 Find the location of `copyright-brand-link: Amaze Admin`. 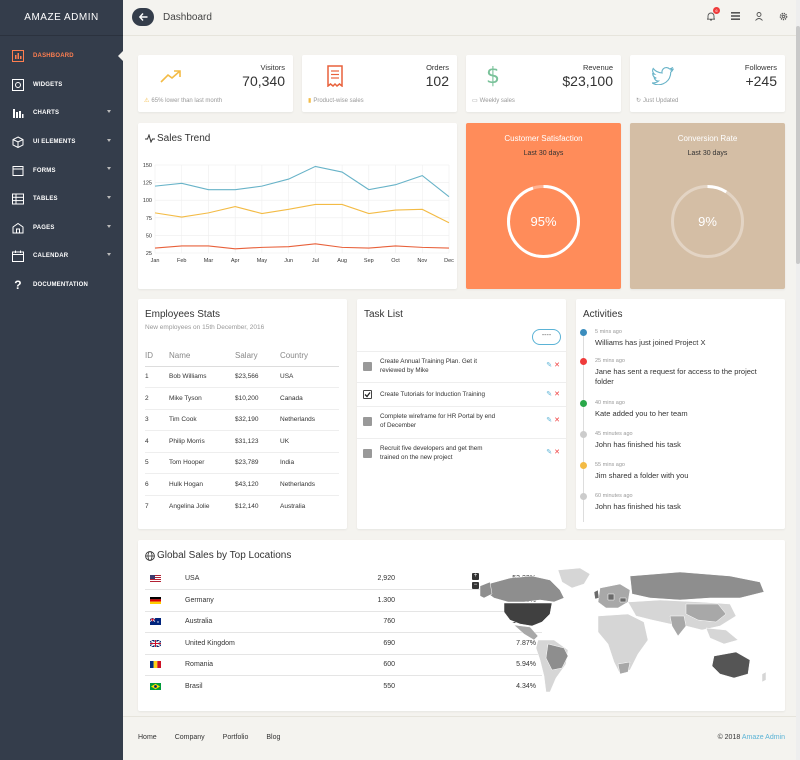

copyright-brand-link: Amaze Admin is located at coordinates (763, 737).